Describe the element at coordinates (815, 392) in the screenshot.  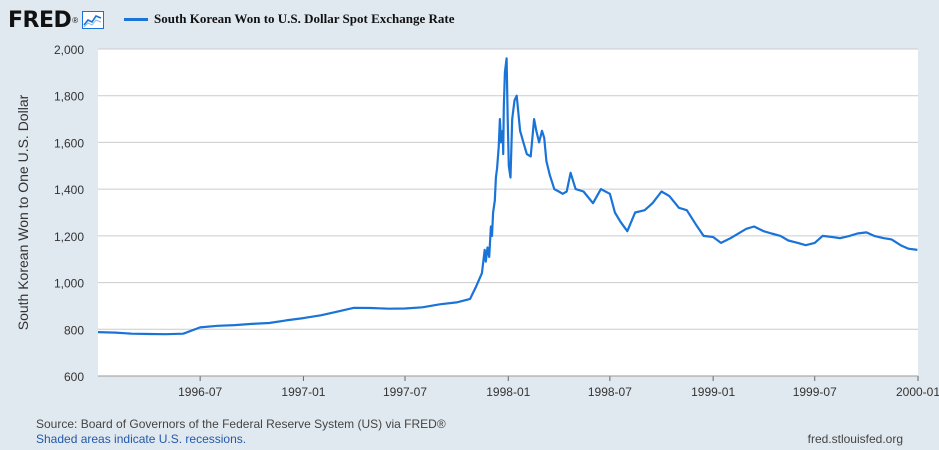
I see `x-tick-label: 1999-07` at that location.